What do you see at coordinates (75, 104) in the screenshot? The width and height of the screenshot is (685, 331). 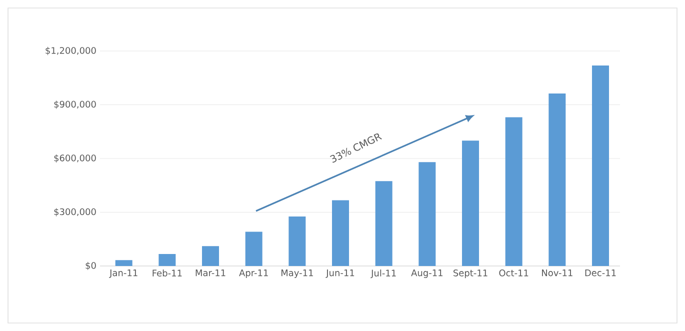 I see `y-tick-label: $900,000` at bounding box center [75, 104].